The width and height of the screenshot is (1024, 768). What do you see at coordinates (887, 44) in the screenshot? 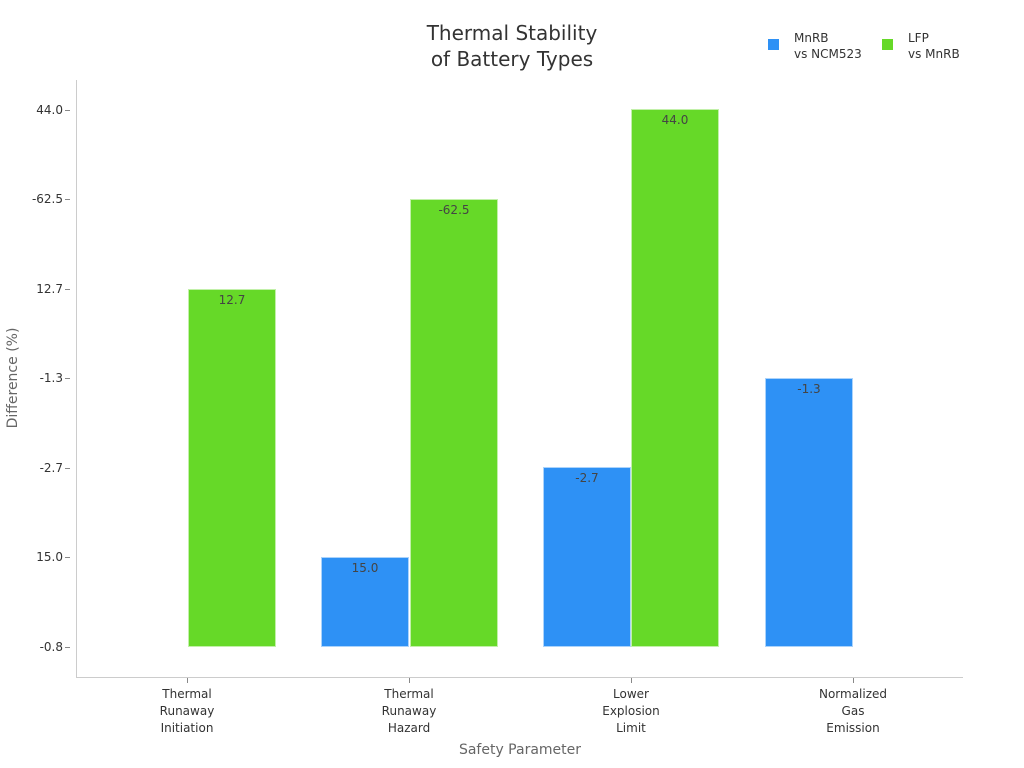
I see `legend-swatch-green-icon` at bounding box center [887, 44].